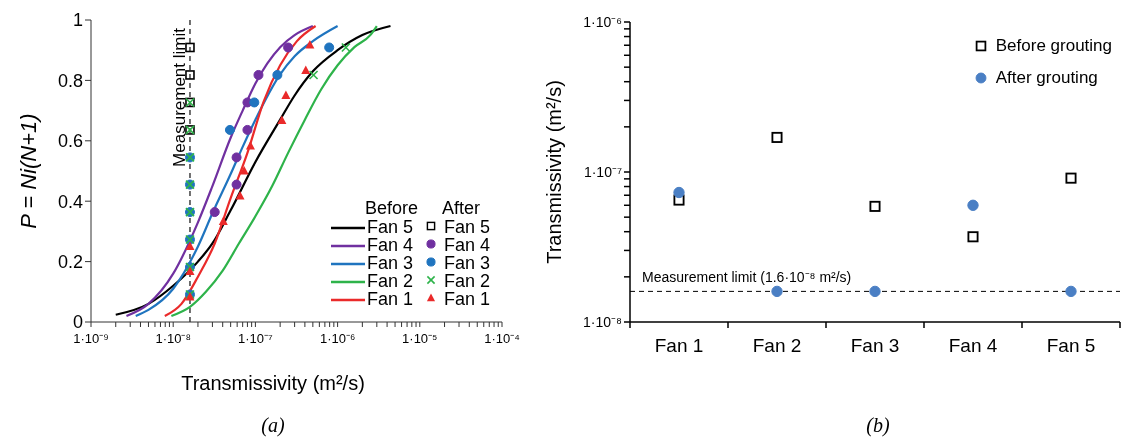 This screenshot has width=1126, height=441. Describe the element at coordinates (602, 21) in the screenshot. I see `y-tick-label: 1·10⁻⁶` at that location.